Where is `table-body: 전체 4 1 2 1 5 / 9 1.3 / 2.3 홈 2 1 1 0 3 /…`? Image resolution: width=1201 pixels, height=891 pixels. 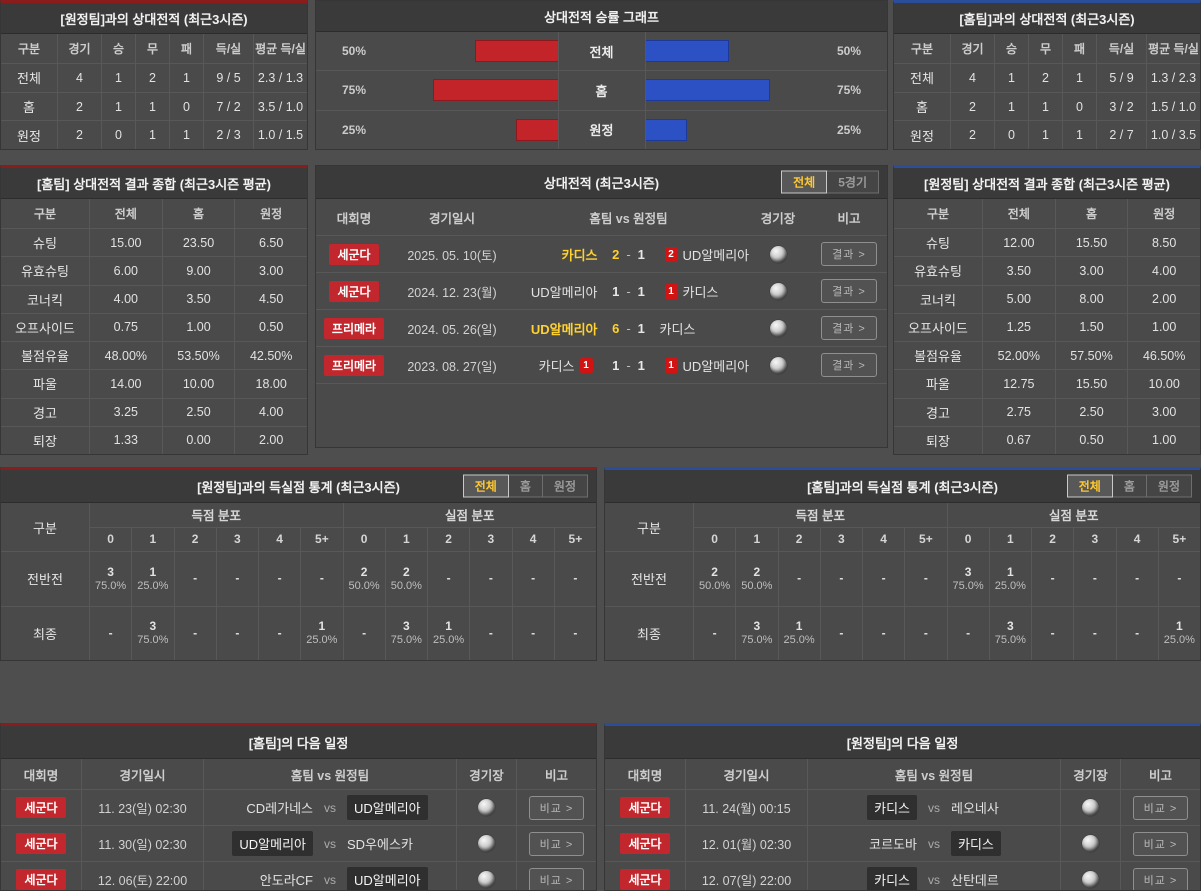
table-body: 전체 4 1 2 1 5 / 9 1.3 / 2.3 홈 2 1 1 0 3 /… is located at coordinates (1047, 106).